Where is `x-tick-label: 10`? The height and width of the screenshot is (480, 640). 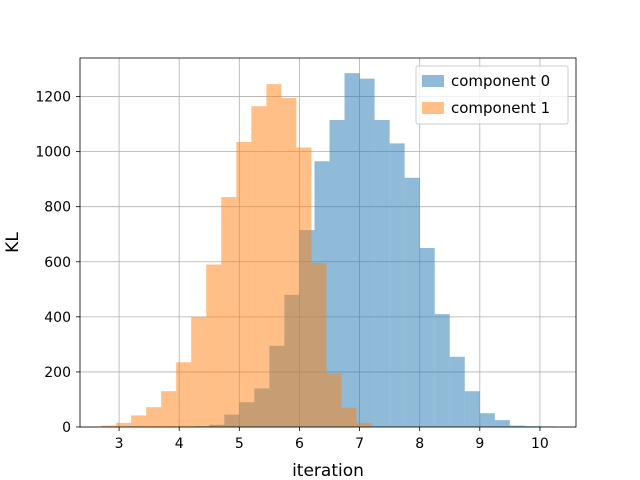 x-tick-label: 10 is located at coordinates (540, 444).